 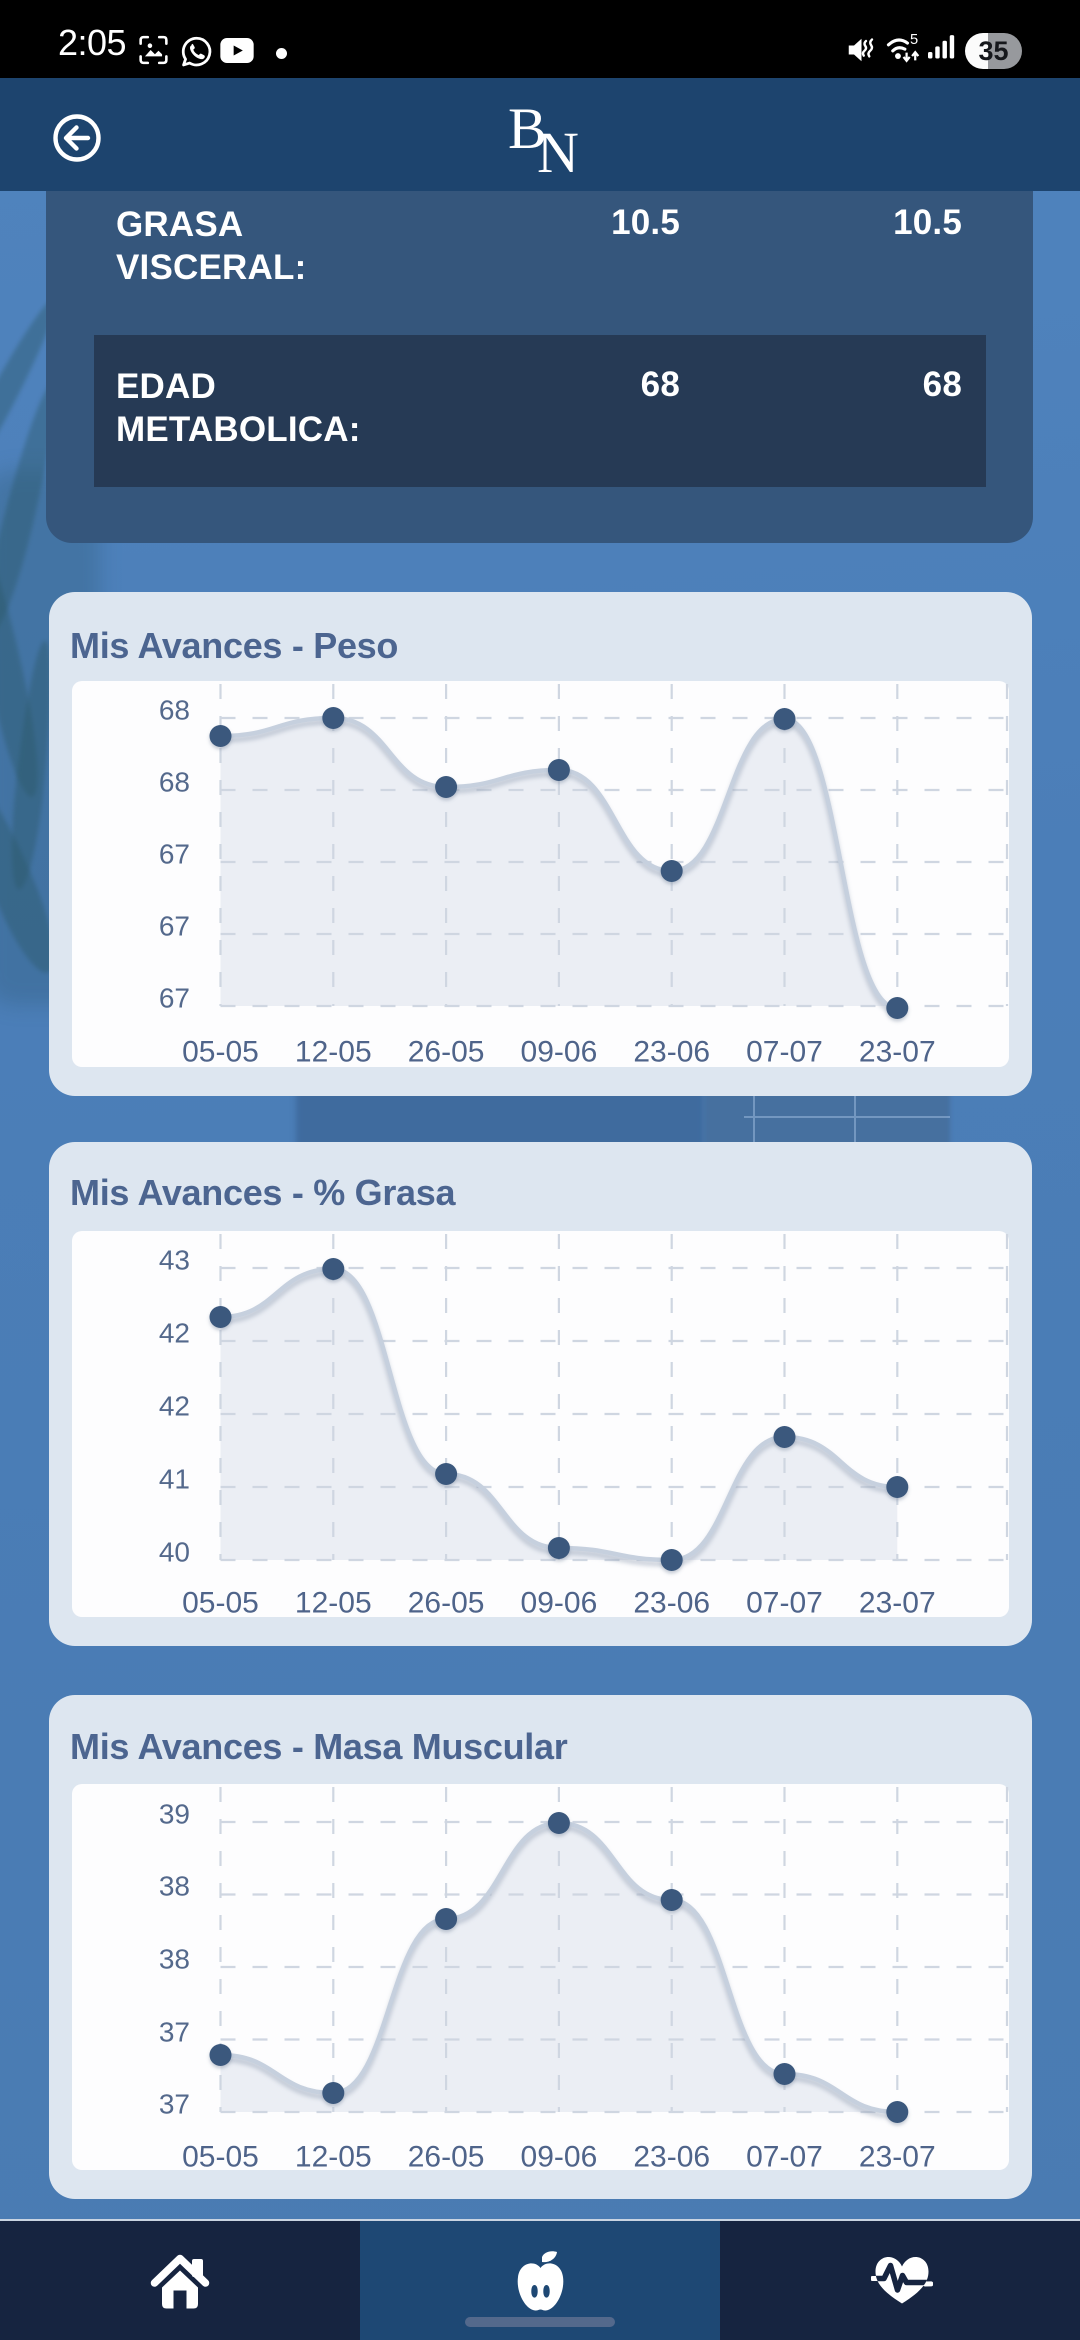 I want to click on svg-text: 39, so click(x=174, y=1814).